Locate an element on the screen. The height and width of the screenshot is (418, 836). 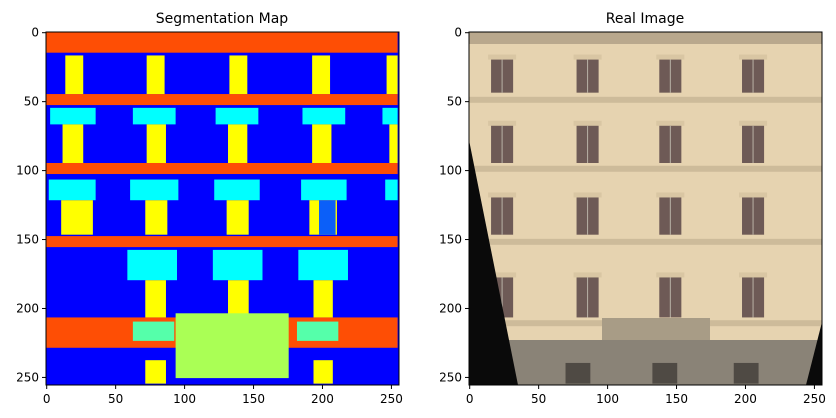
photo-title: Real Image is located at coordinates (645, 19).